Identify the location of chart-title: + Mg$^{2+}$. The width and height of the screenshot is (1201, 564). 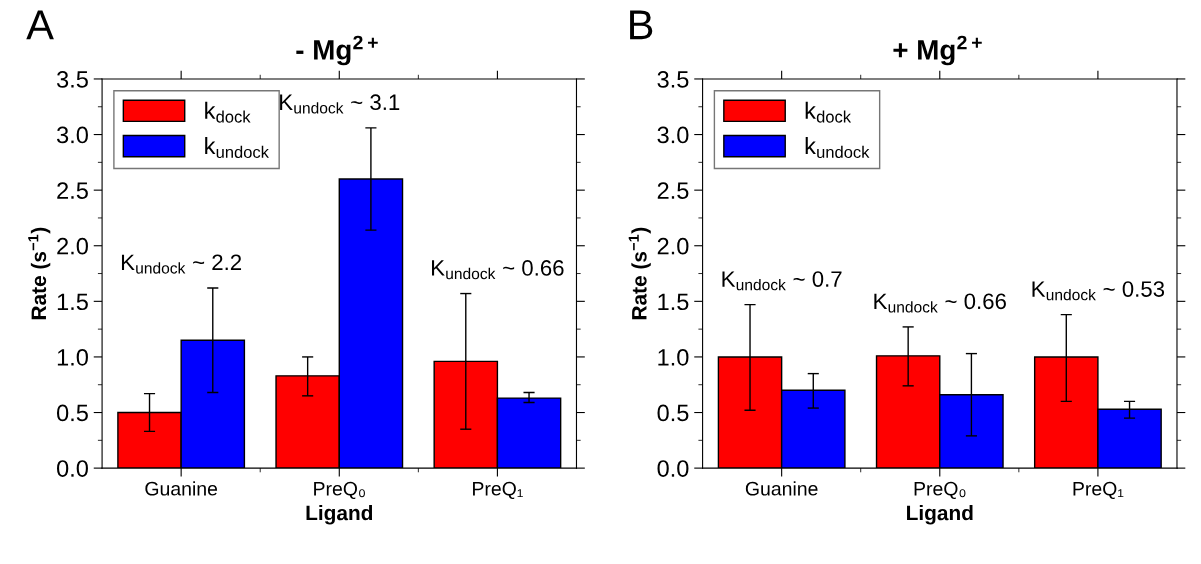
(937, 50).